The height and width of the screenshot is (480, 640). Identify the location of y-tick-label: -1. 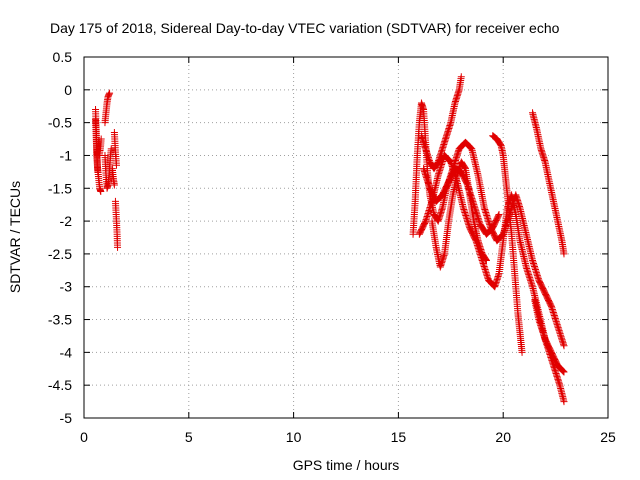
(66, 155).